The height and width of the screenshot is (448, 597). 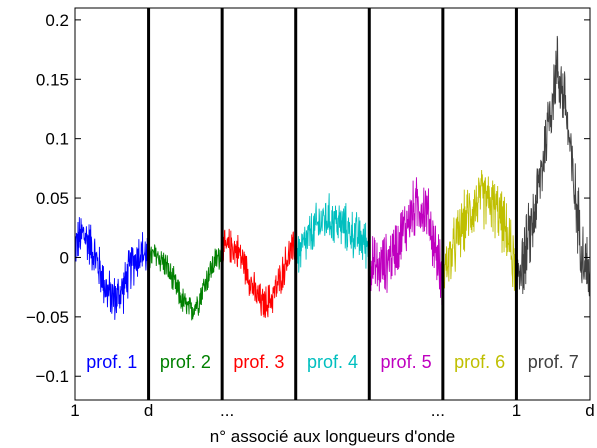 I want to click on y-tick-label: 0.05, so click(x=52, y=198).